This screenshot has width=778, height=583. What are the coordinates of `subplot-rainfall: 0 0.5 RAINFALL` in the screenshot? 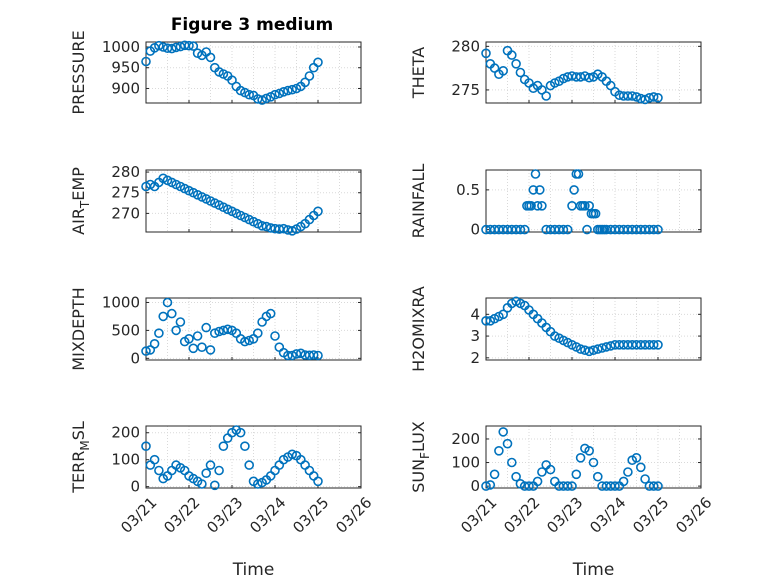 It's located at (555, 201).